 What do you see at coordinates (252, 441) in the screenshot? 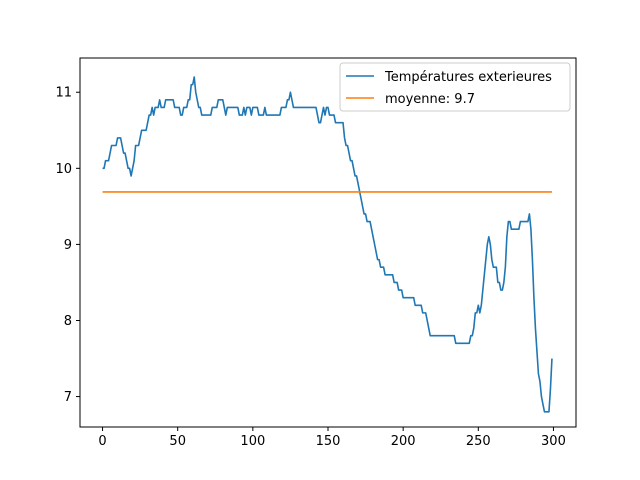
I see `x-tick-label: 100` at bounding box center [252, 441].